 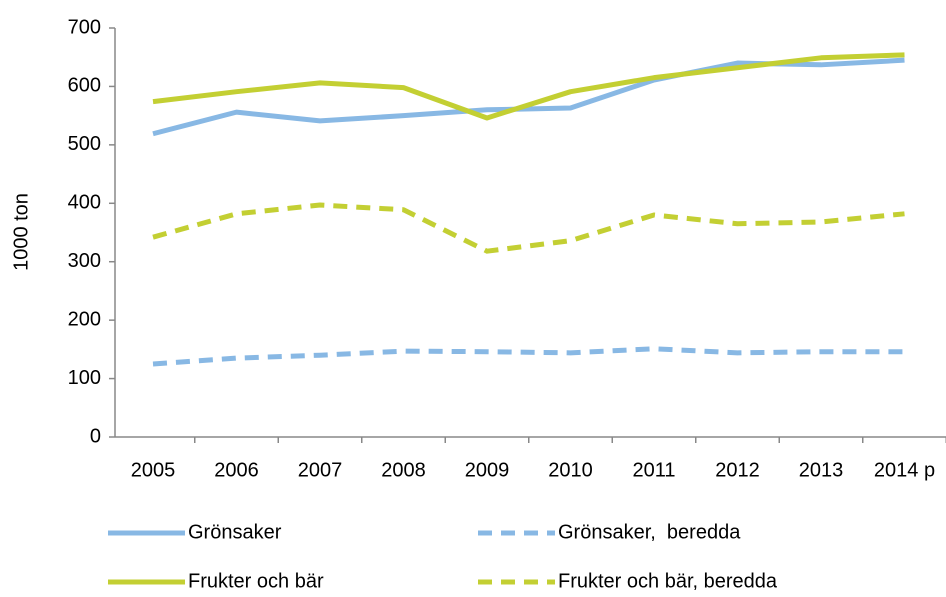 I want to click on y-tick-label: 400, so click(x=84, y=203).